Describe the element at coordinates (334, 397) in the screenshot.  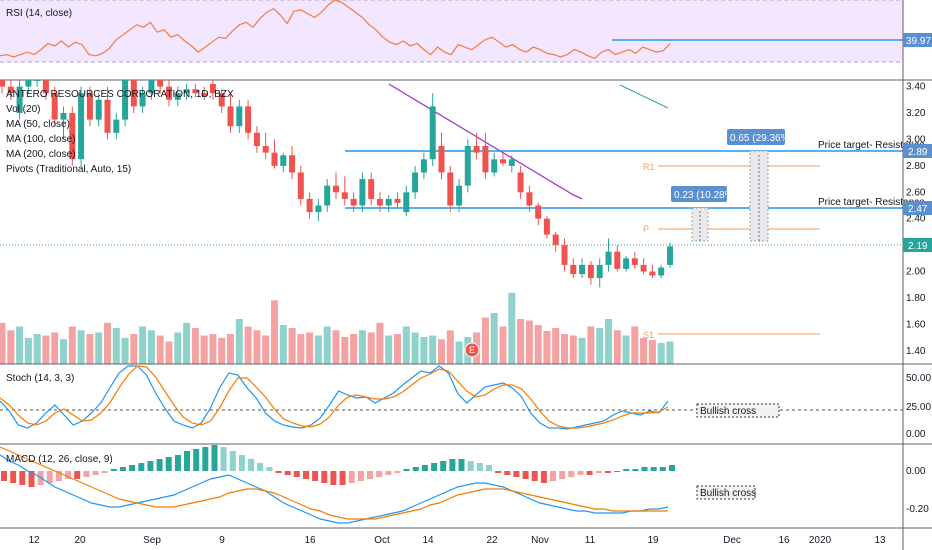
I see `stoch-d-line` at that location.